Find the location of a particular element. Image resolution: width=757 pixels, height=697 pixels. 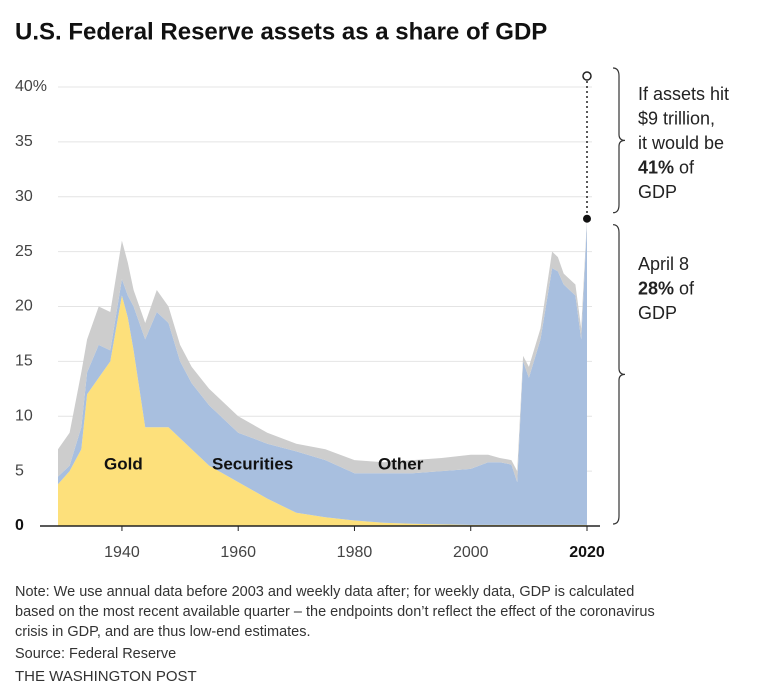

series-label: Gold is located at coordinates (123, 463).